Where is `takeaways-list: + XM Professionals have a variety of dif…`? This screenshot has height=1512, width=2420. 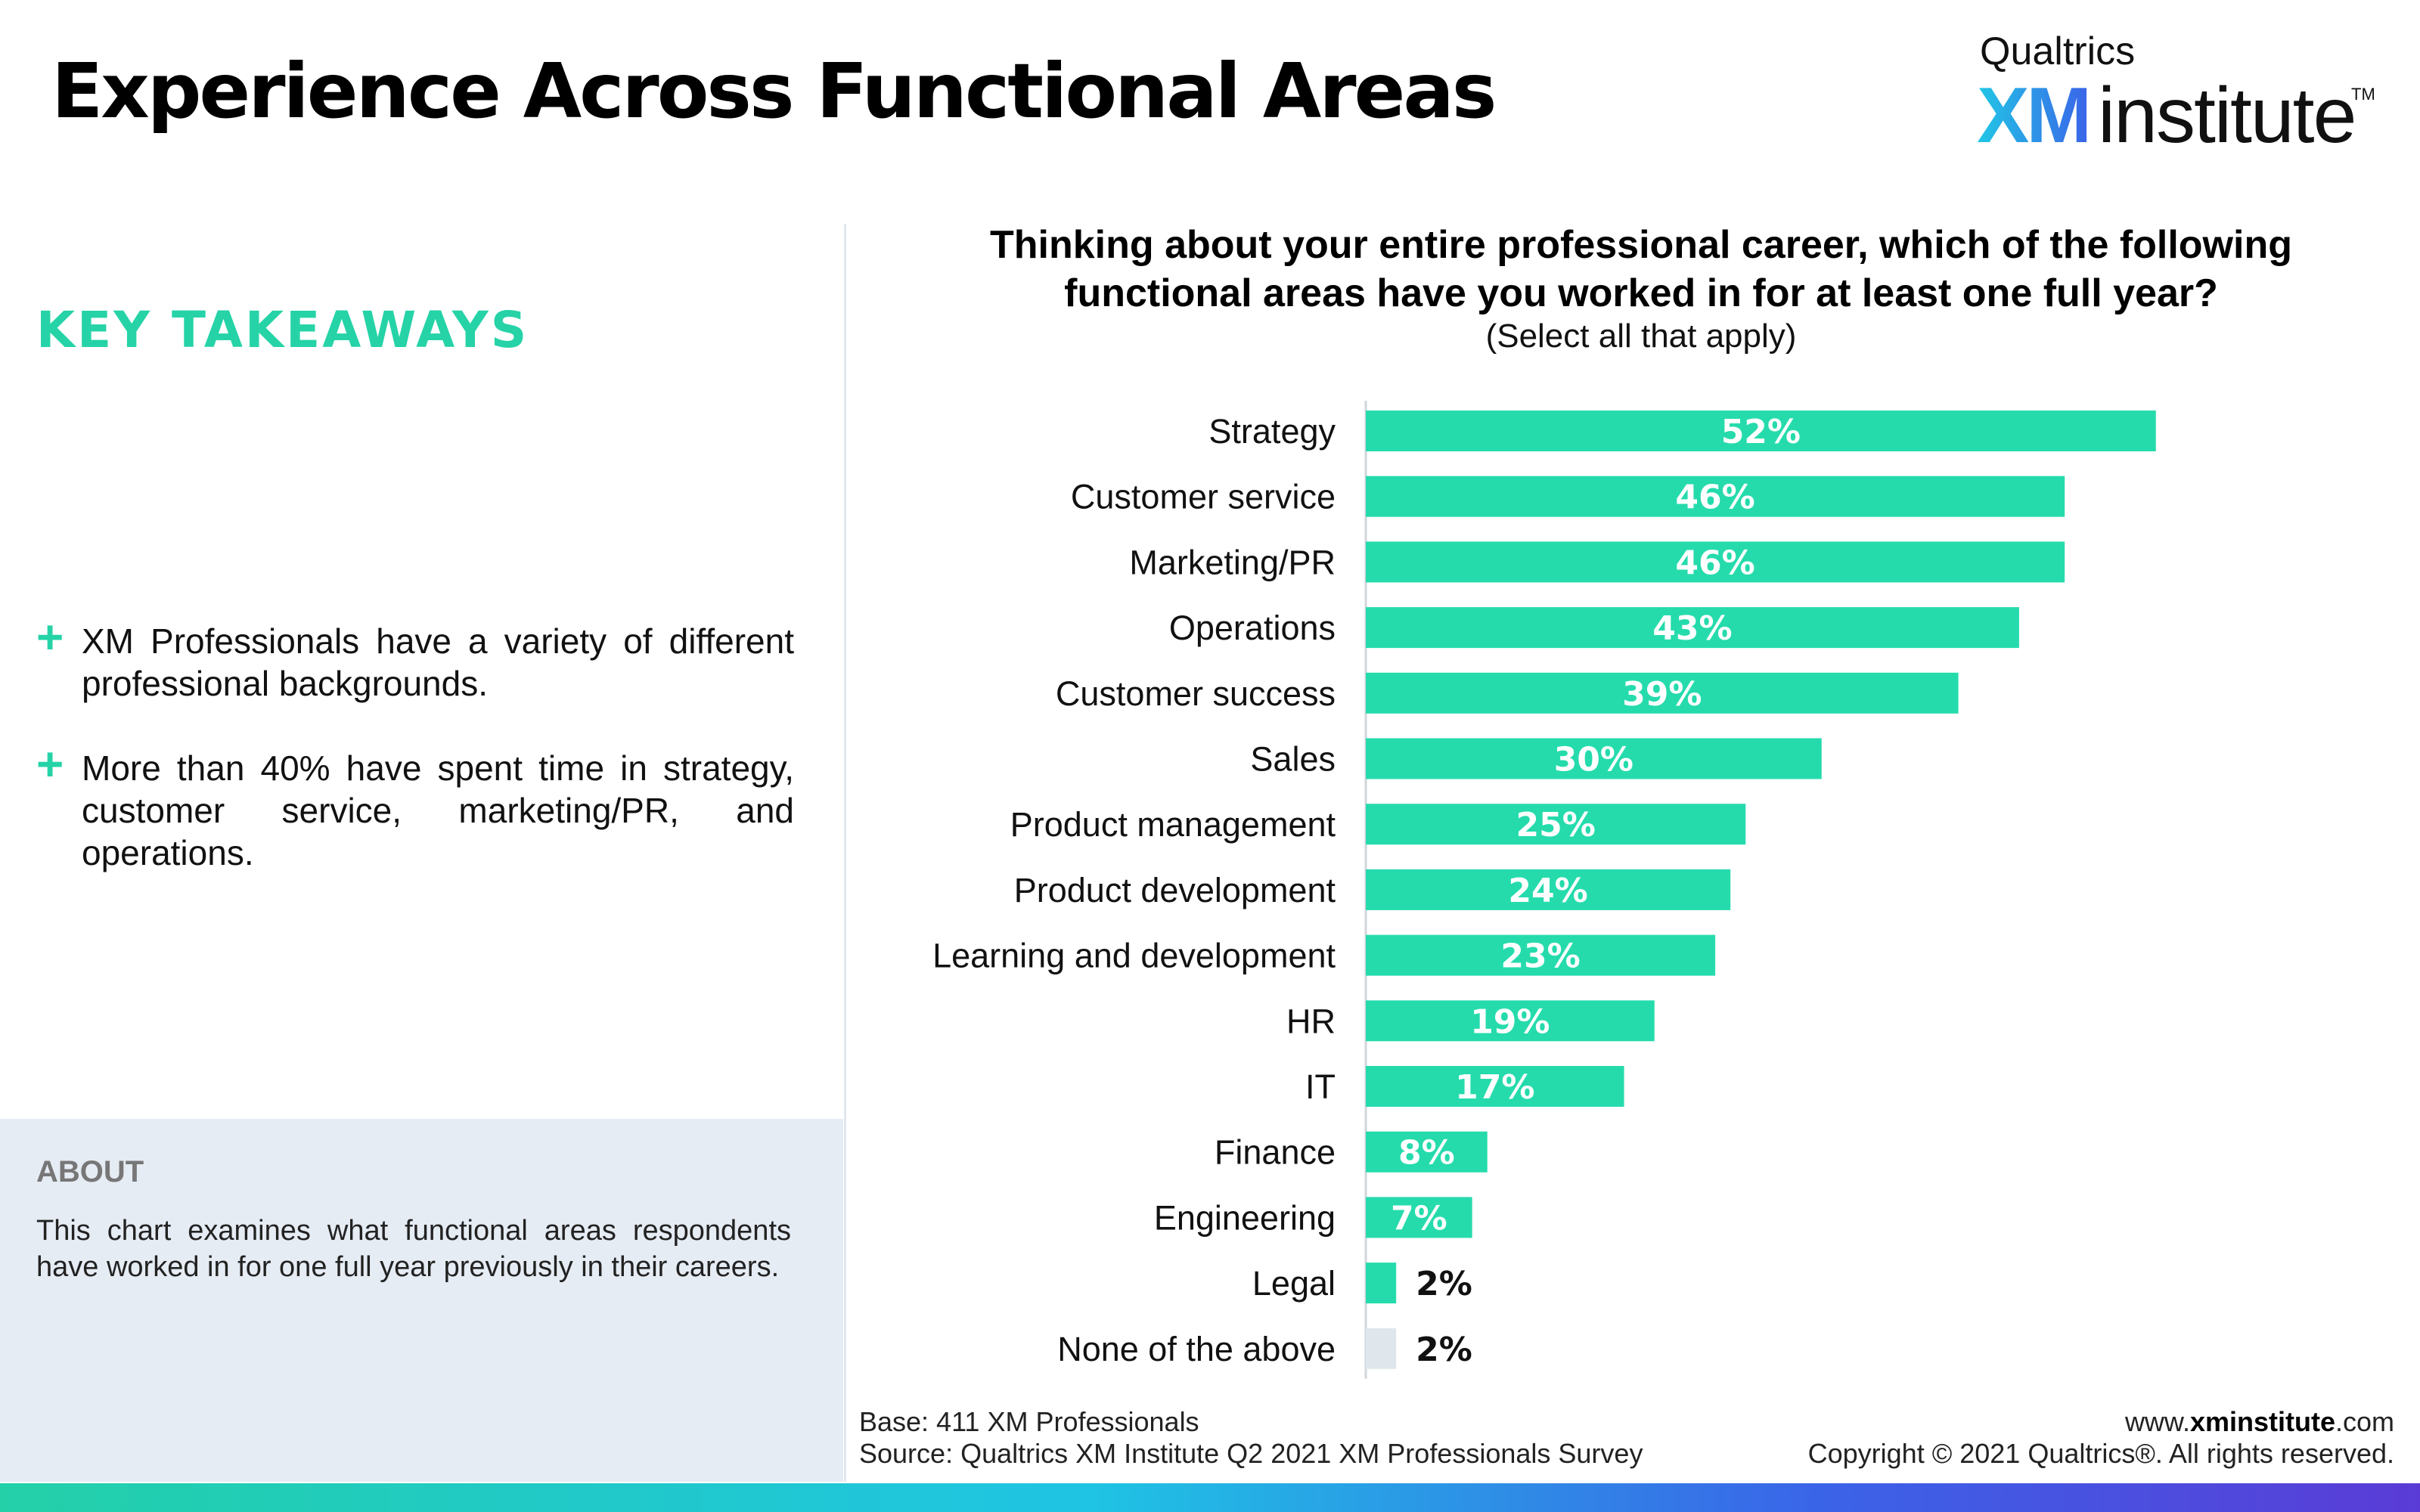 takeaways-list: + XM Professionals have a variety of dif… is located at coordinates (415, 764).